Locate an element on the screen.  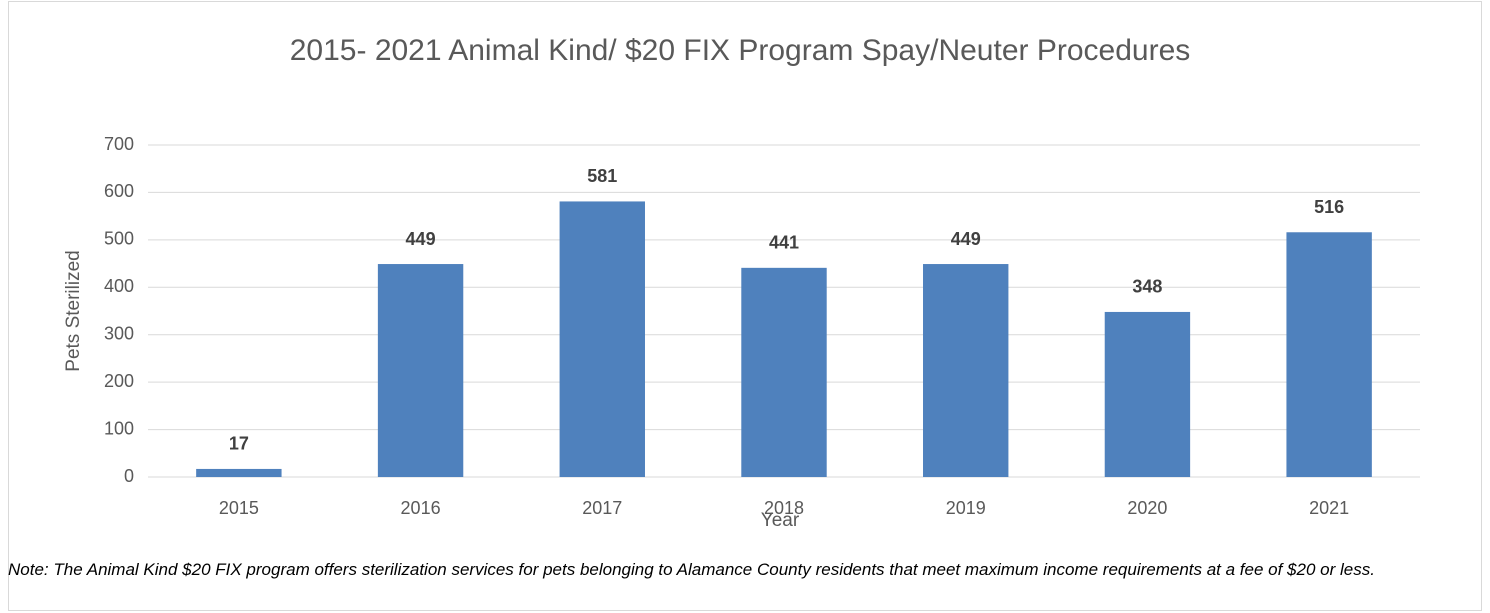
x-tick-label: 2020 is located at coordinates (1147, 508).